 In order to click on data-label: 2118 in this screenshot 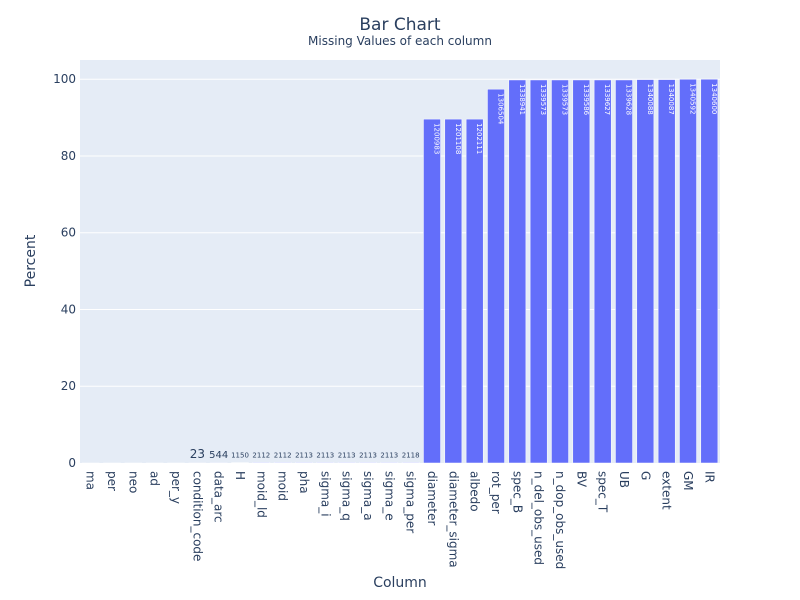, I will do `click(411, 455)`.